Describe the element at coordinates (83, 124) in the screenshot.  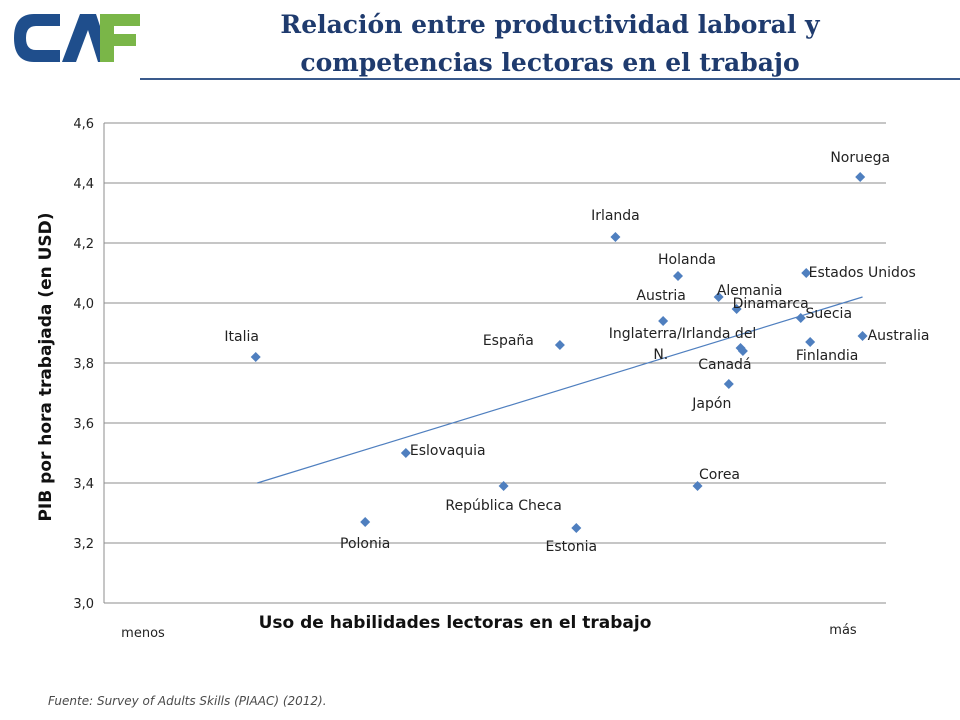
I see `y-tick-label: 4,6` at that location.